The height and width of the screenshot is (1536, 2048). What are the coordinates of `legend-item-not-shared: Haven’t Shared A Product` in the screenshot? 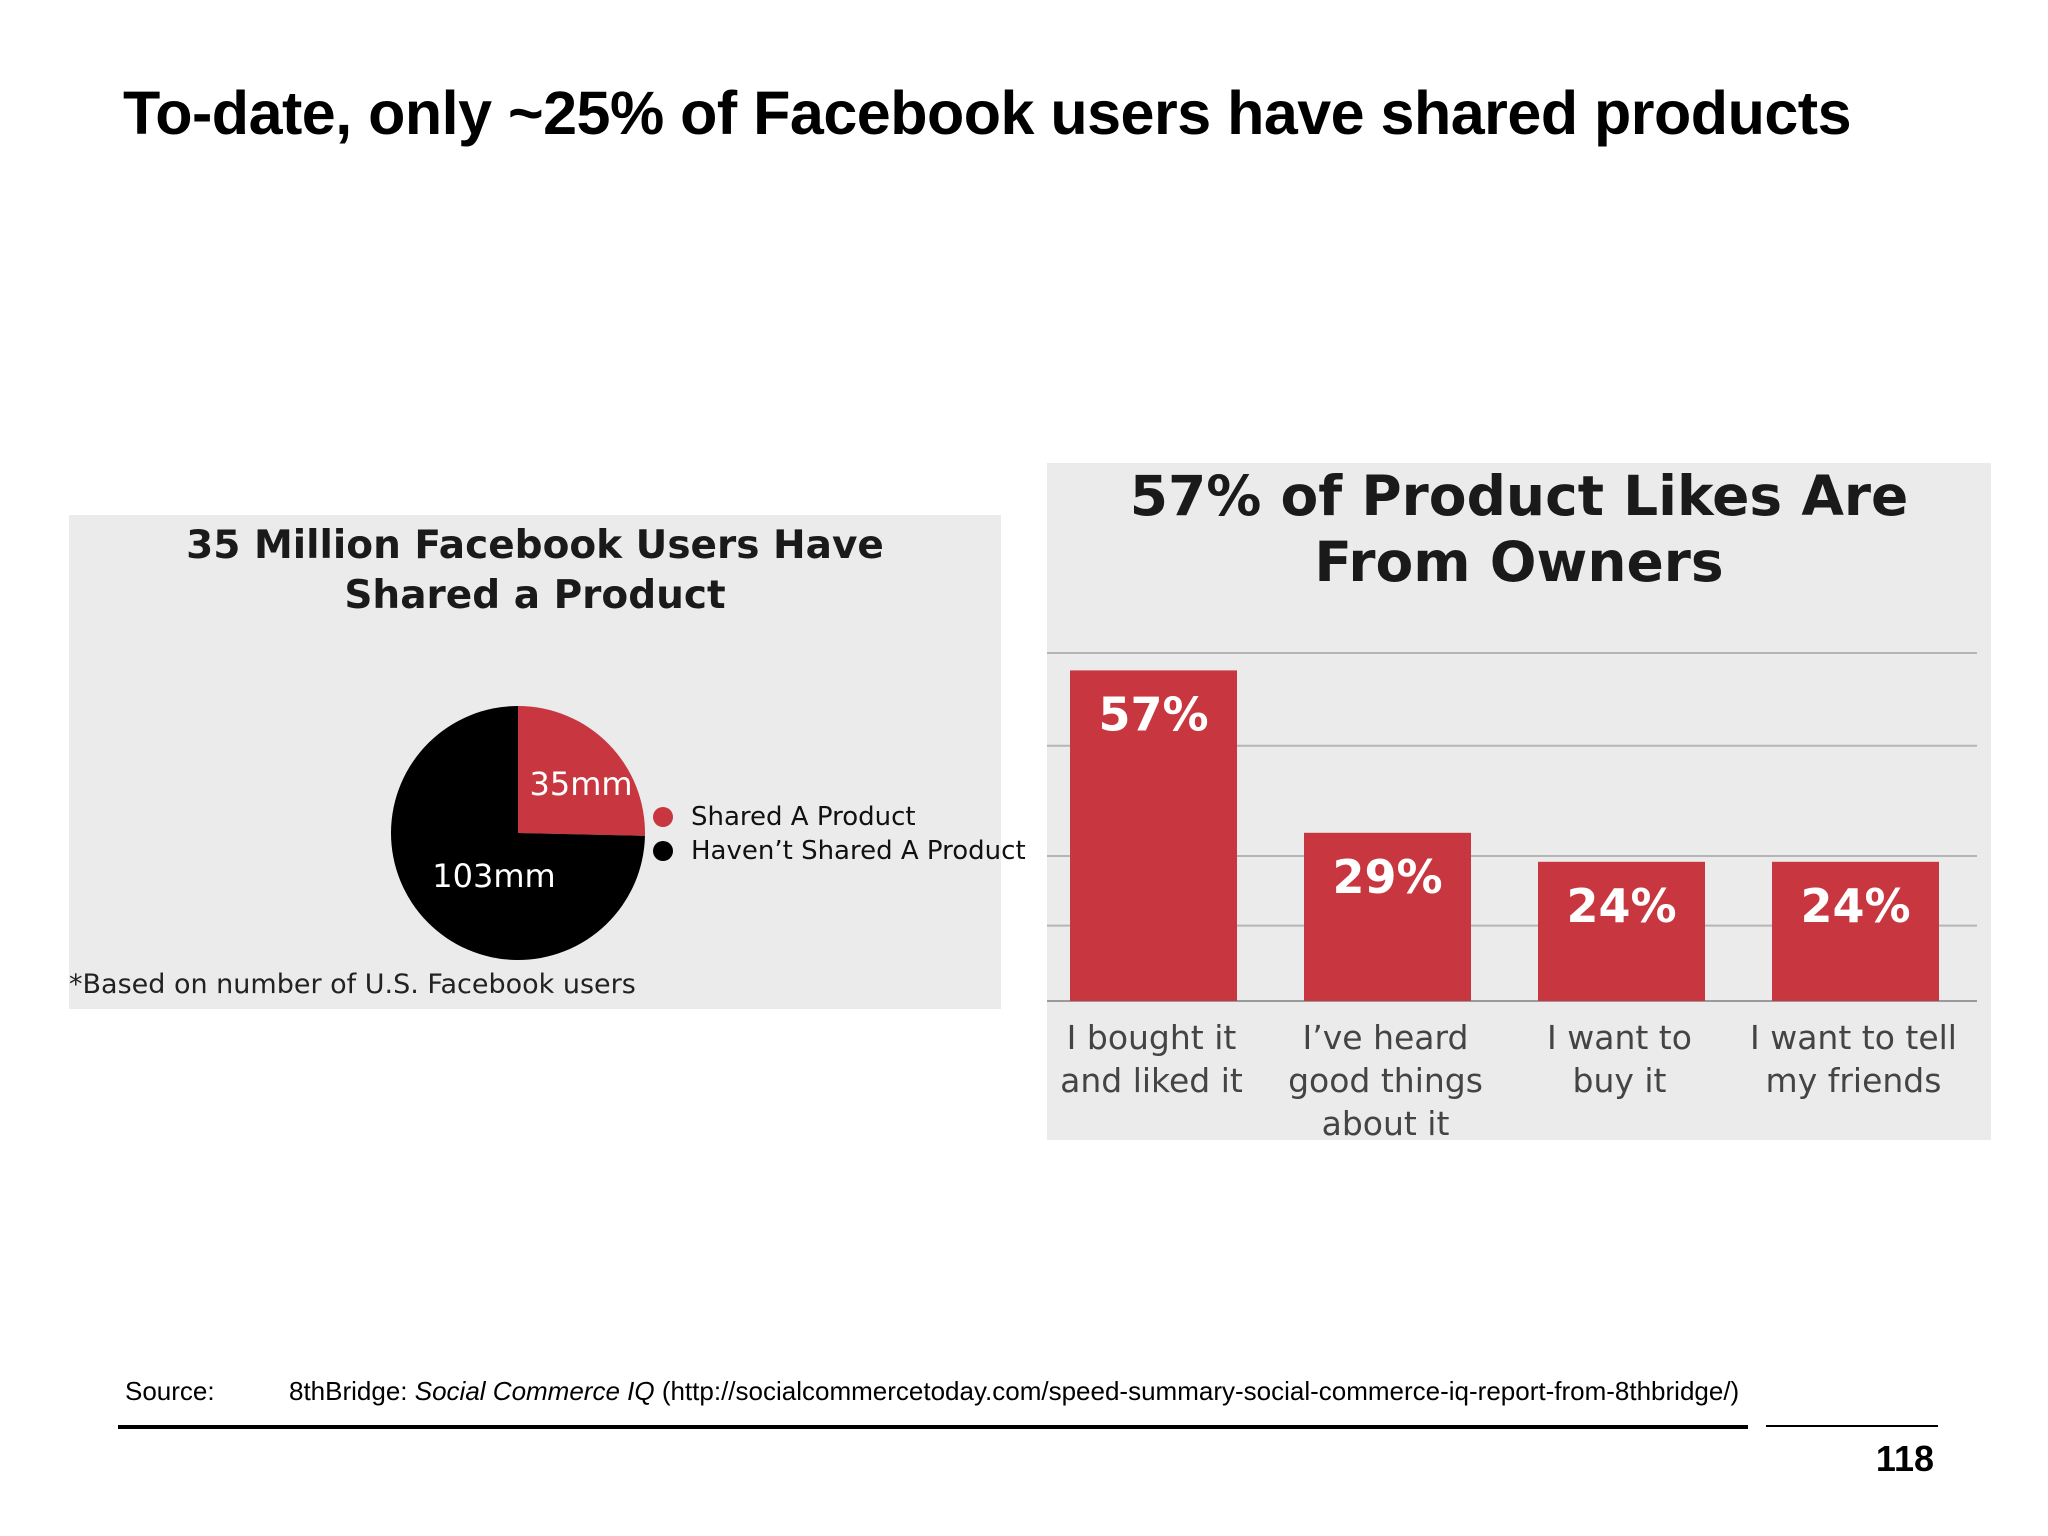 It's located at (839, 851).